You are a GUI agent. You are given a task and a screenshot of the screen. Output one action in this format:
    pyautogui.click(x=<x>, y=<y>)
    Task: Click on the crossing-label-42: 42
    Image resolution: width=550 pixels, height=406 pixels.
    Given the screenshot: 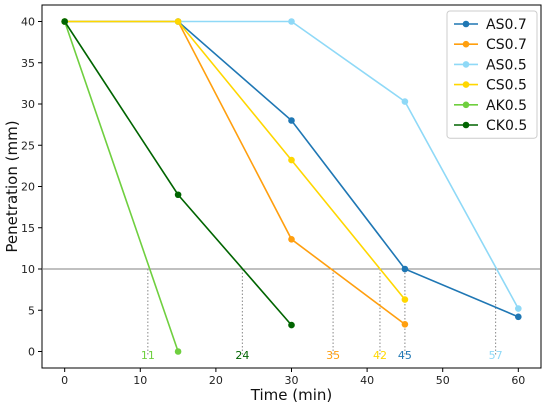 What is the action you would take?
    pyautogui.click(x=380, y=355)
    